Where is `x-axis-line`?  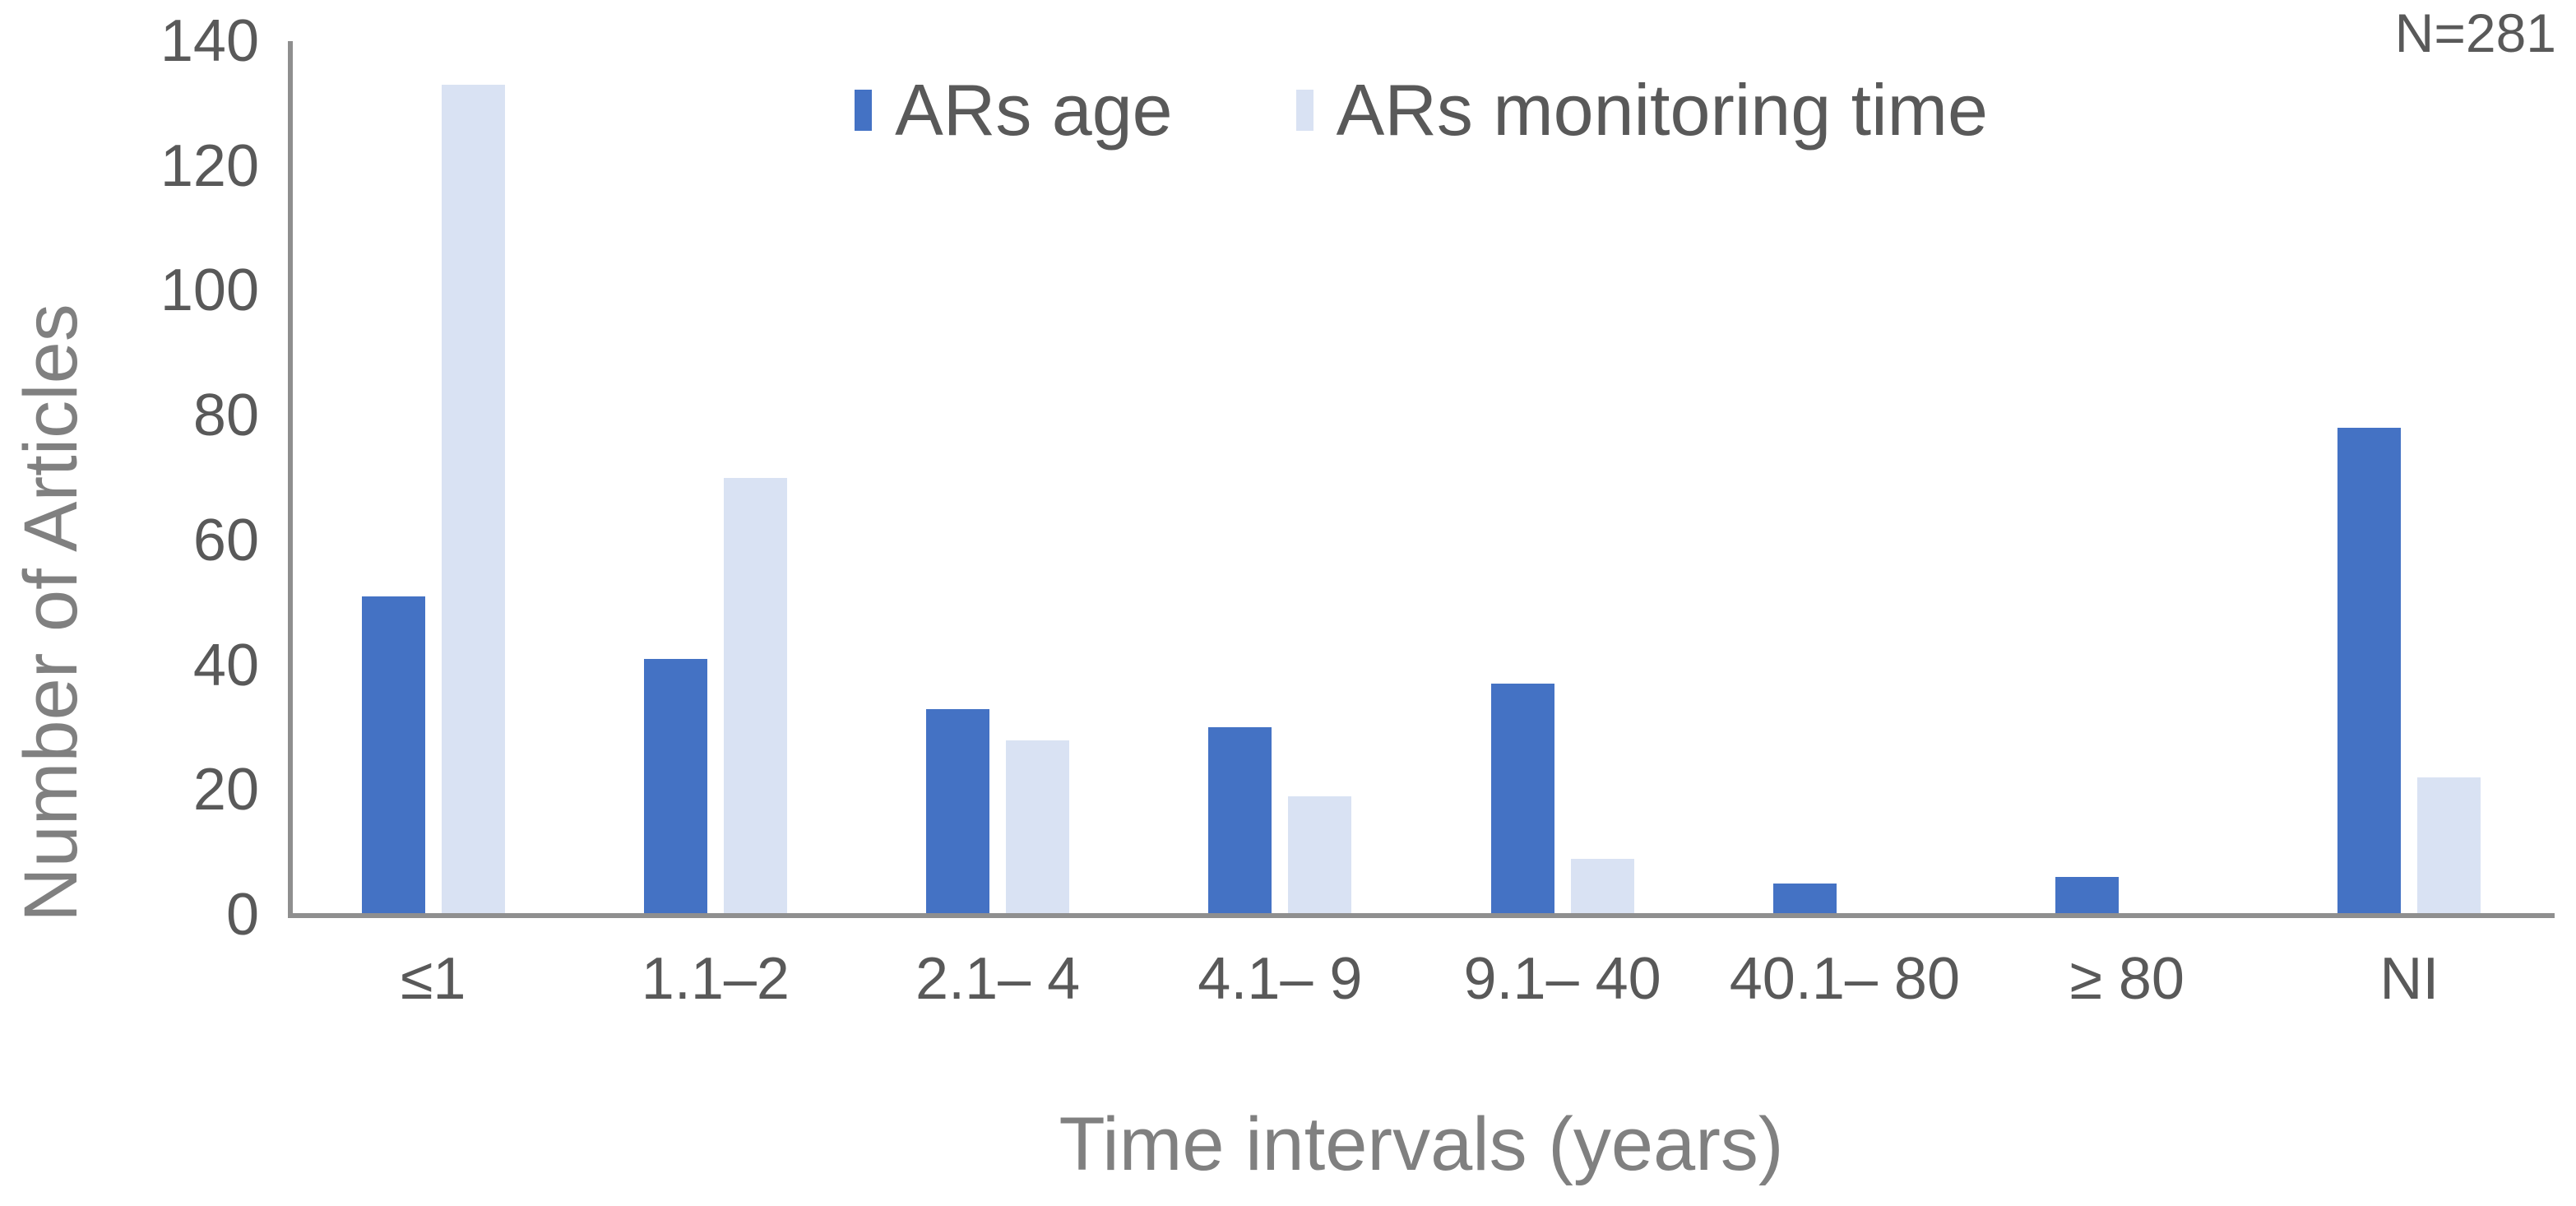
x-axis-line is located at coordinates (1422, 915).